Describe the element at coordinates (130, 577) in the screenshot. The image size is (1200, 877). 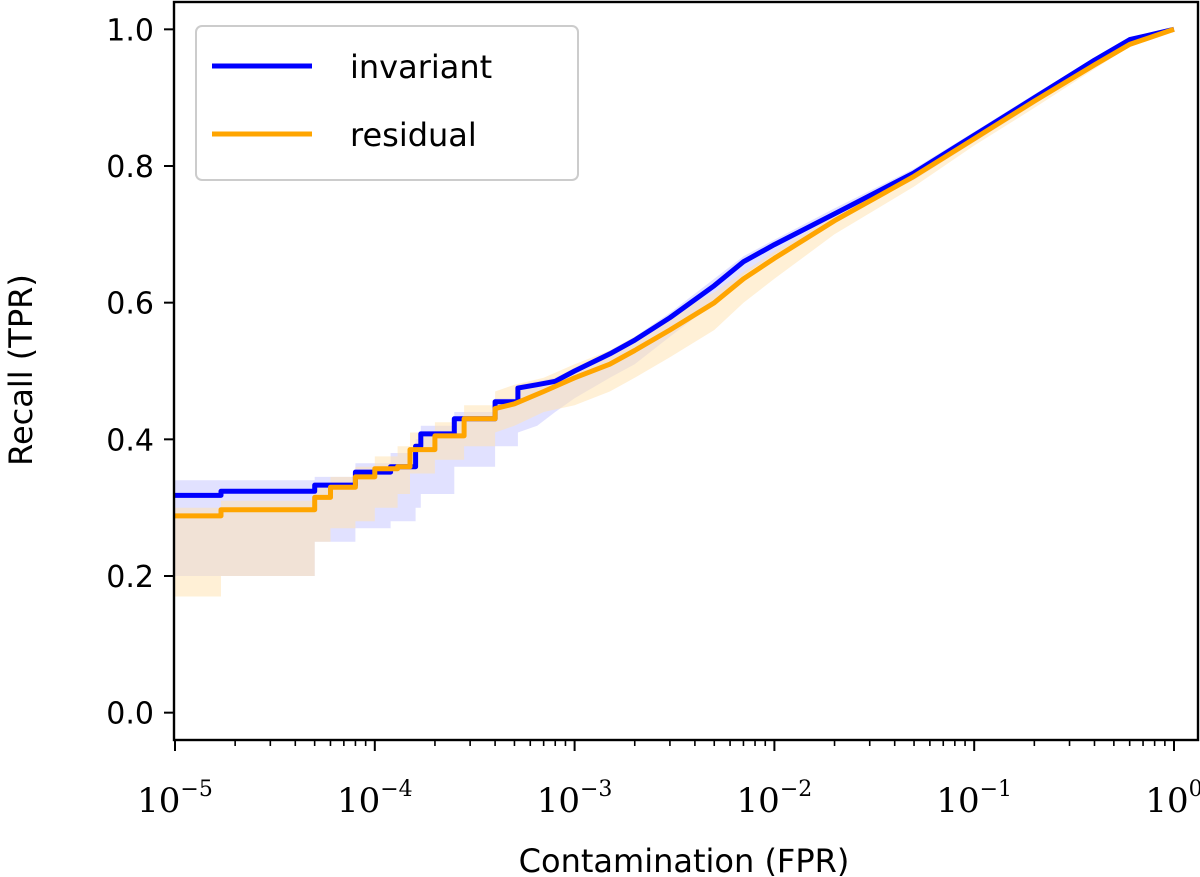
I see `y-tick-label: 0.2` at that location.